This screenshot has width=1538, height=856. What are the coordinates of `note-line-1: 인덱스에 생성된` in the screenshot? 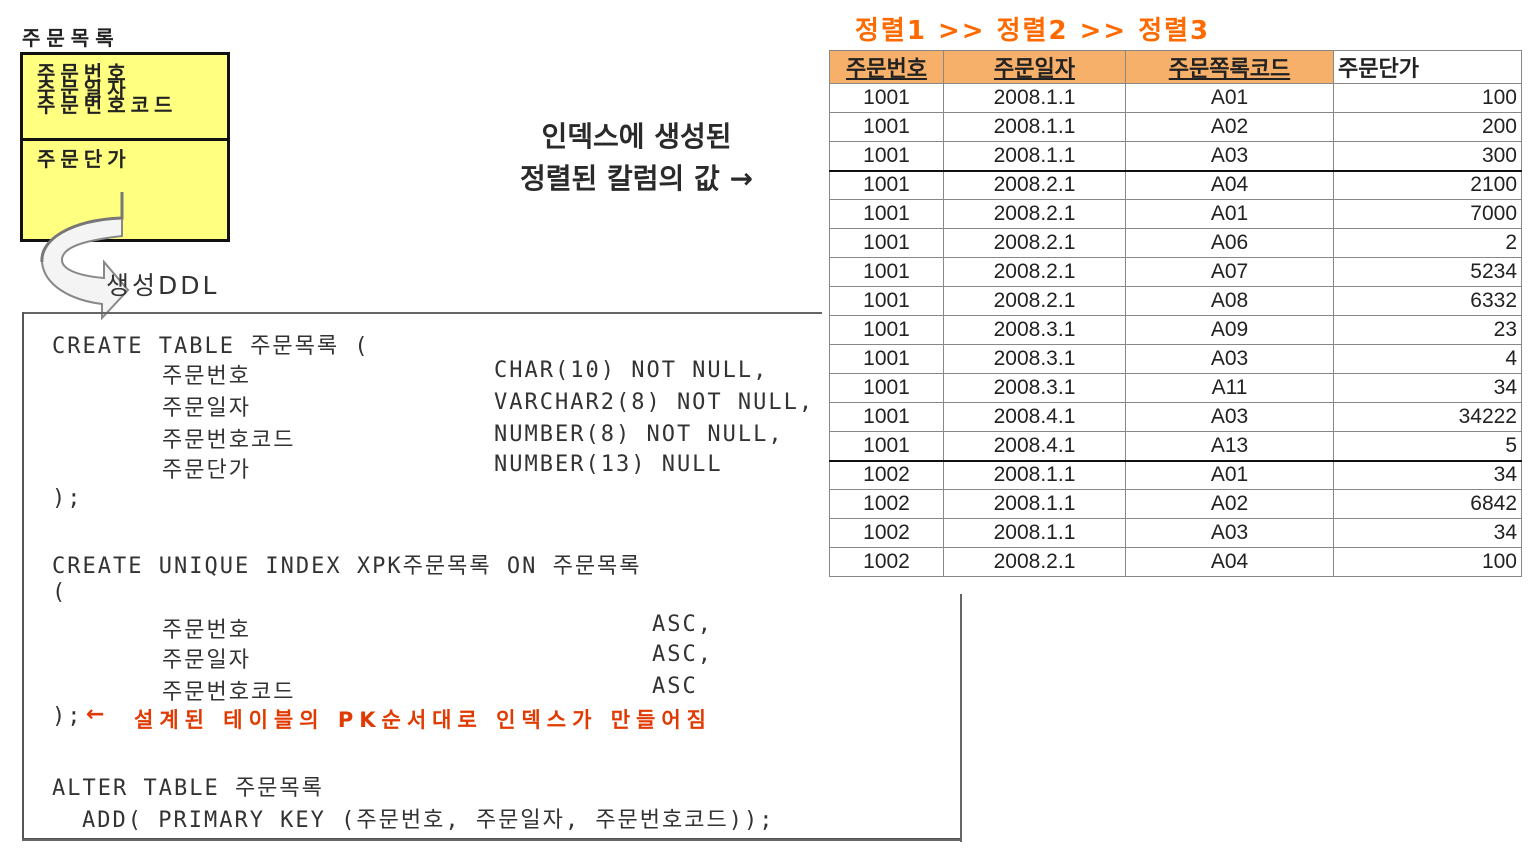 It's located at (636, 136).